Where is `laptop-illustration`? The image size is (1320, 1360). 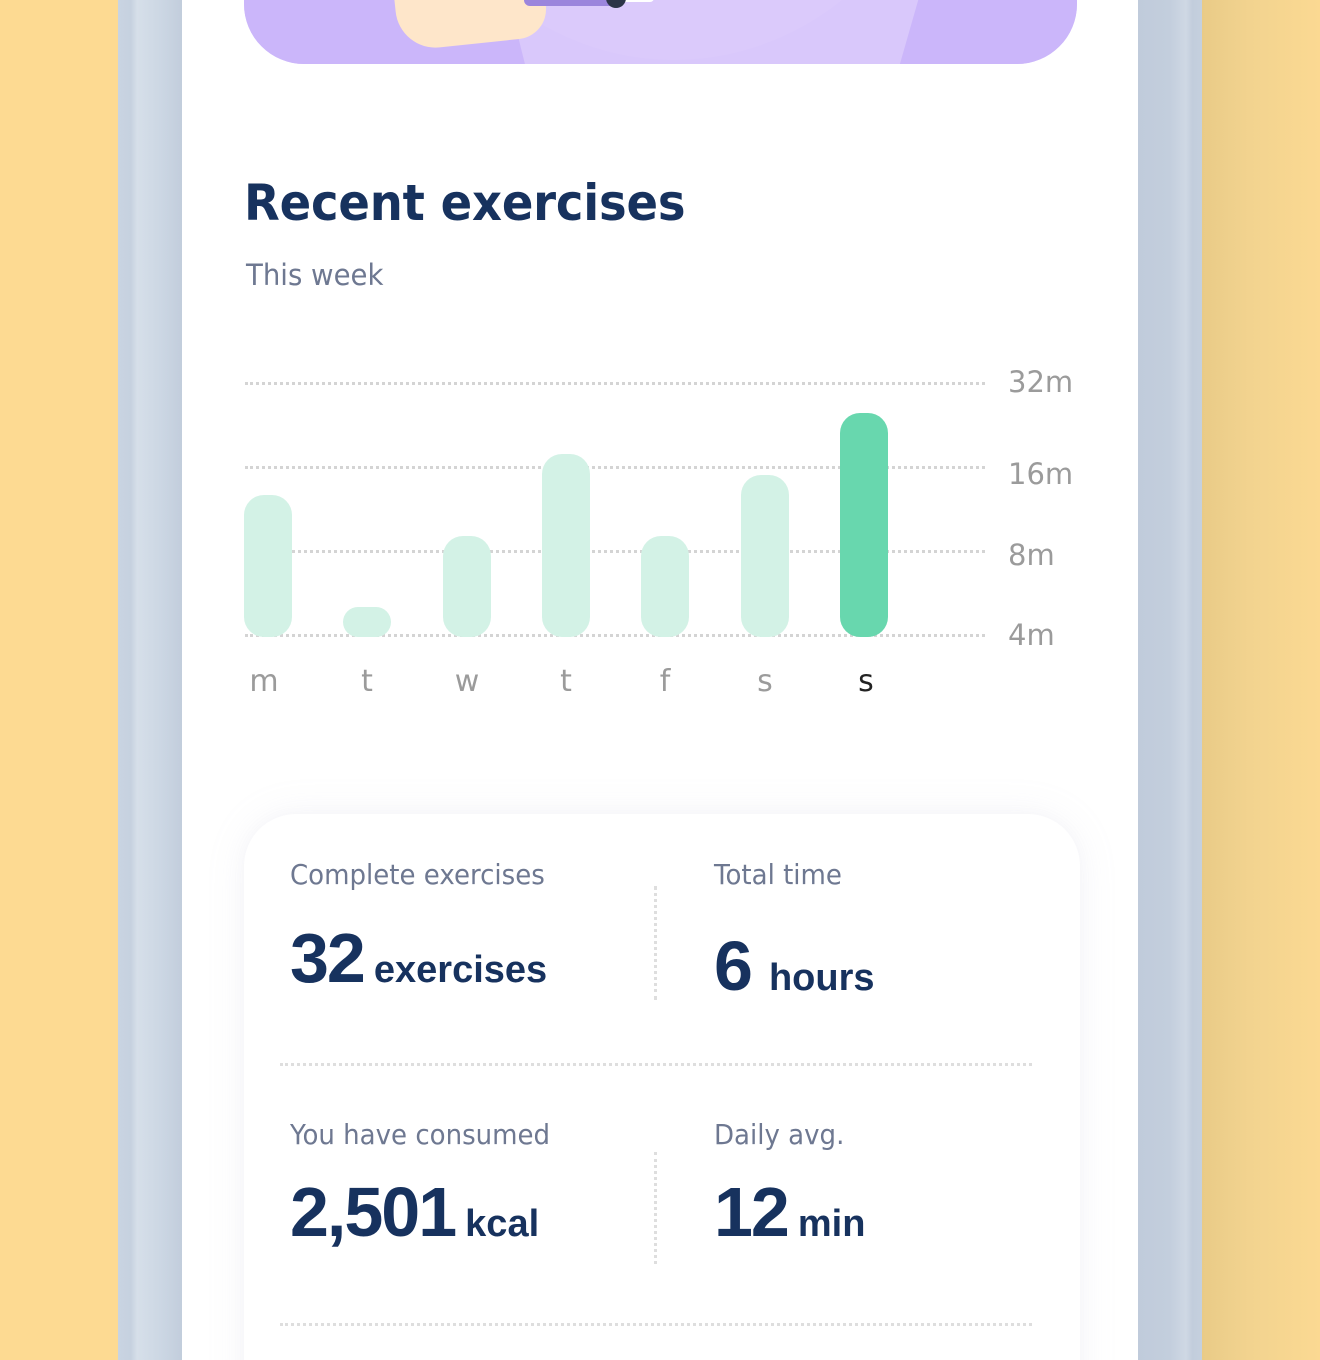 laptop-illustration is located at coordinates (573, 3).